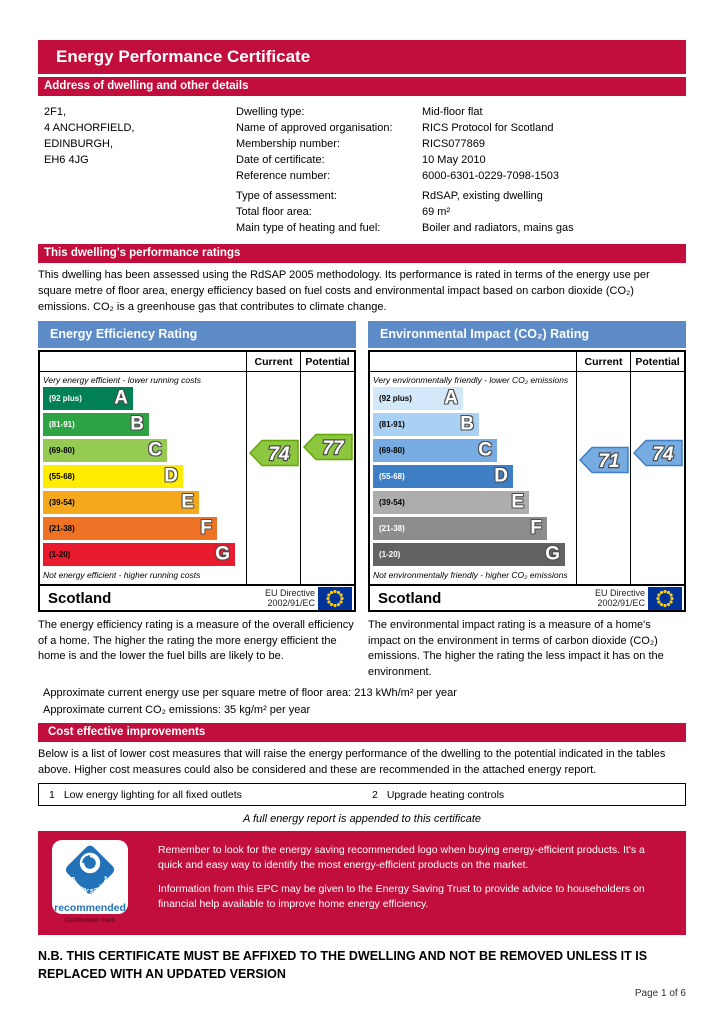 The image size is (724, 1024). I want to click on band-a: (92 plus) A, so click(88, 398).